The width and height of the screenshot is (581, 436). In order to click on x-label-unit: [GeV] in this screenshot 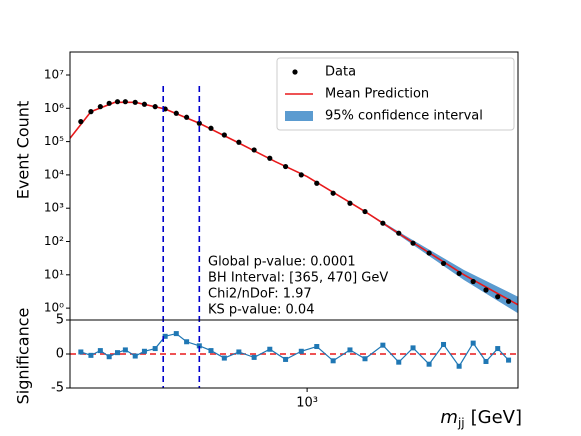, I will do `click(496, 417)`.